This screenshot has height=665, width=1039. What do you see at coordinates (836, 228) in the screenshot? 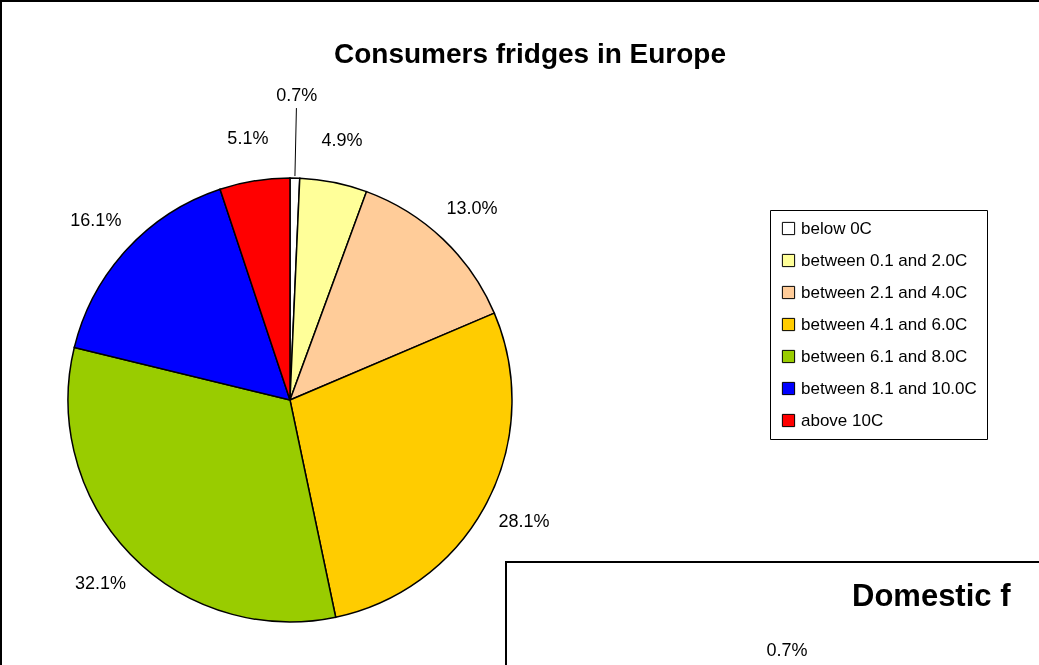
I see `legend-label: below 0C` at bounding box center [836, 228].